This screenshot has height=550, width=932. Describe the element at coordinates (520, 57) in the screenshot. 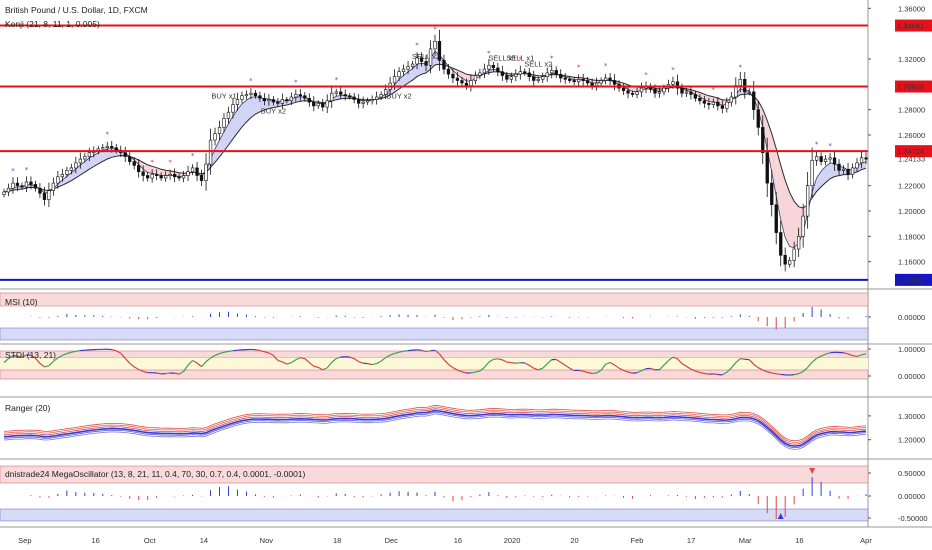

I see `signal-label-sell: SELL x1` at that location.